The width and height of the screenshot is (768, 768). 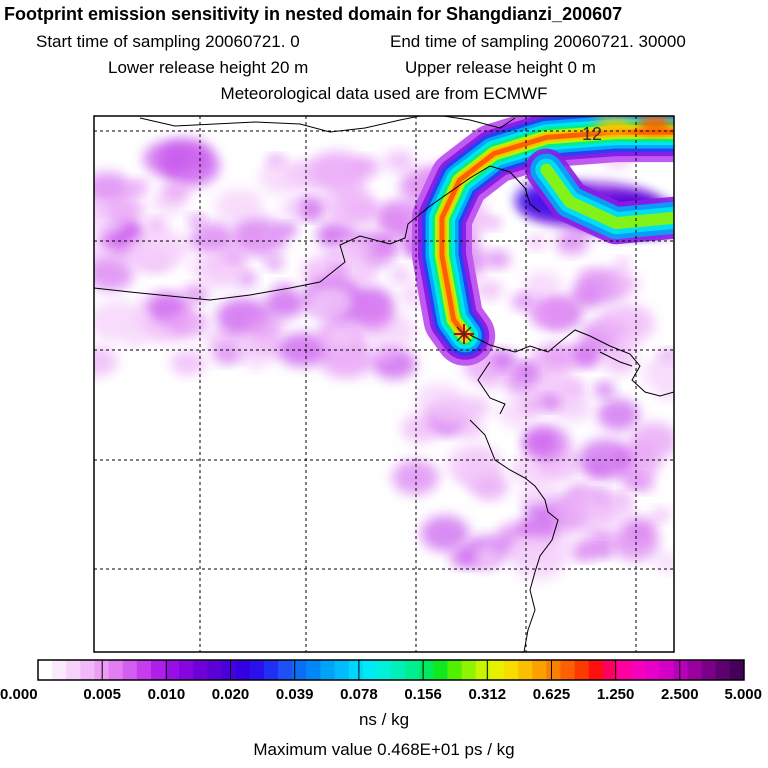 What do you see at coordinates (384, 749) in the screenshot?
I see `max-value-label: Maximum value 0.468E+01 ps / kg` at bounding box center [384, 749].